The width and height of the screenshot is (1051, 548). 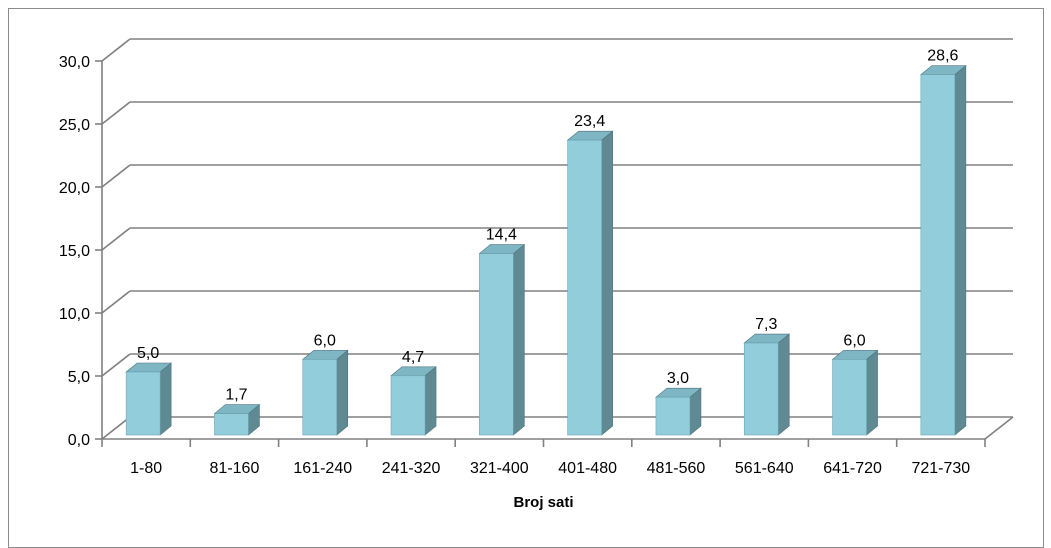 I want to click on x-tick-label: 401-480, so click(x=587, y=468).